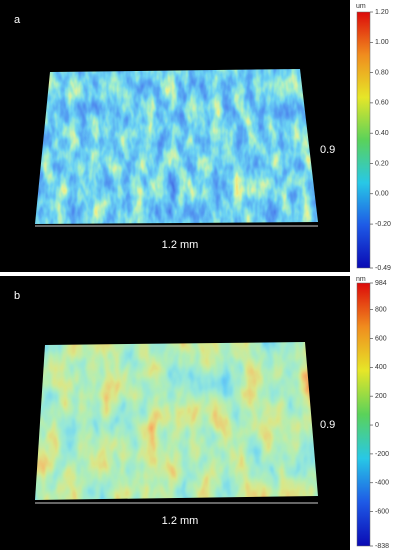 This screenshot has width=401, height=550. I want to click on colorbar-tick-label: 0, so click(377, 425).